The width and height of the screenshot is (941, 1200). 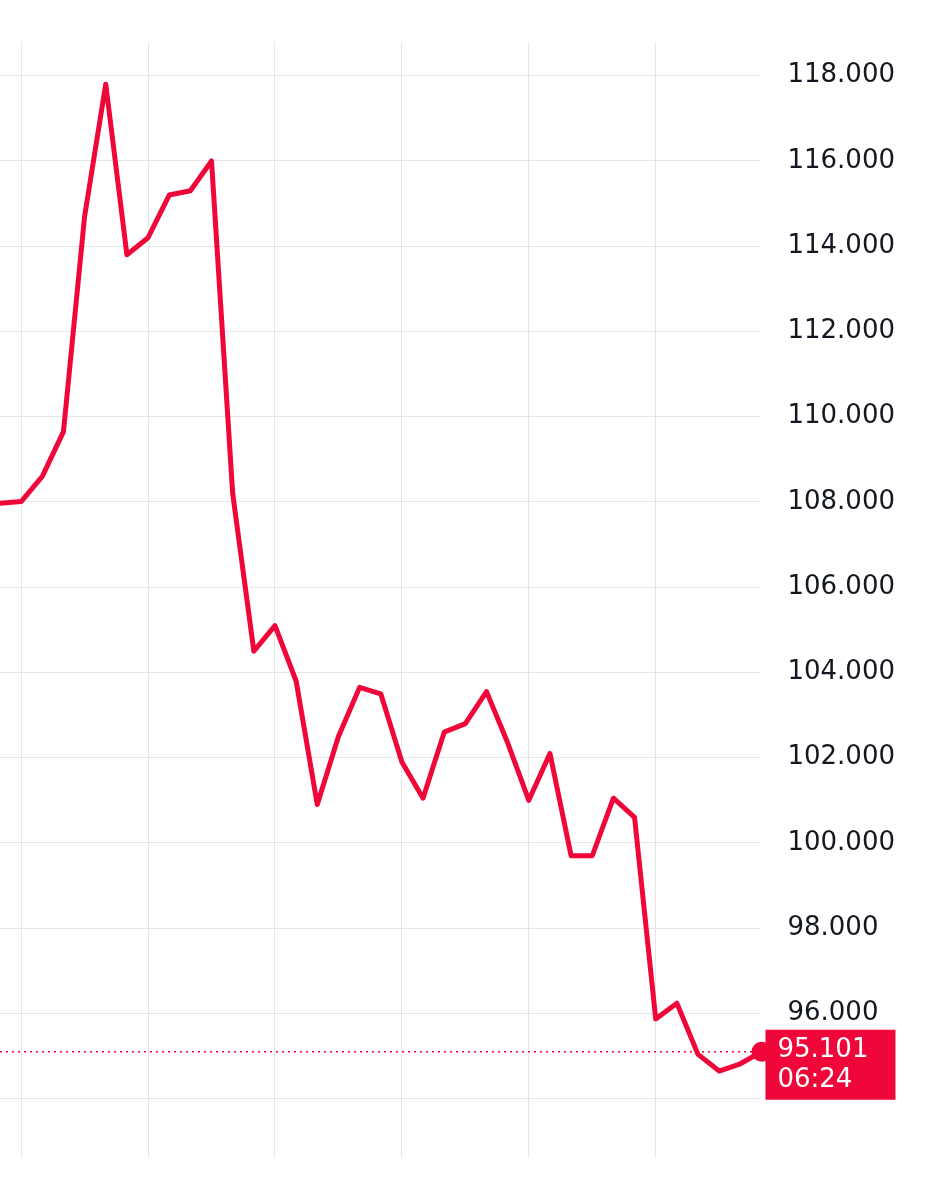 What do you see at coordinates (841, 73) in the screenshot?
I see `y-tick-label: 118.000` at bounding box center [841, 73].